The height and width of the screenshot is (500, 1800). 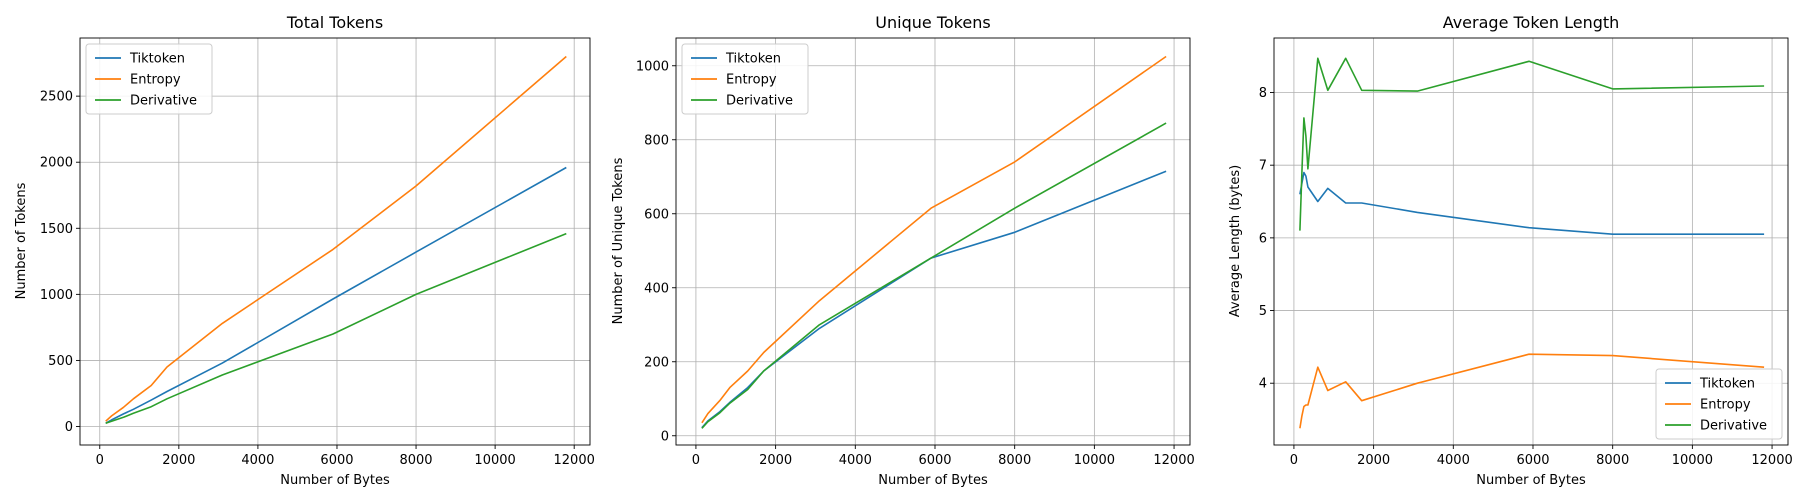 I want to click on y-tick-label: 400, so click(x=656, y=288).